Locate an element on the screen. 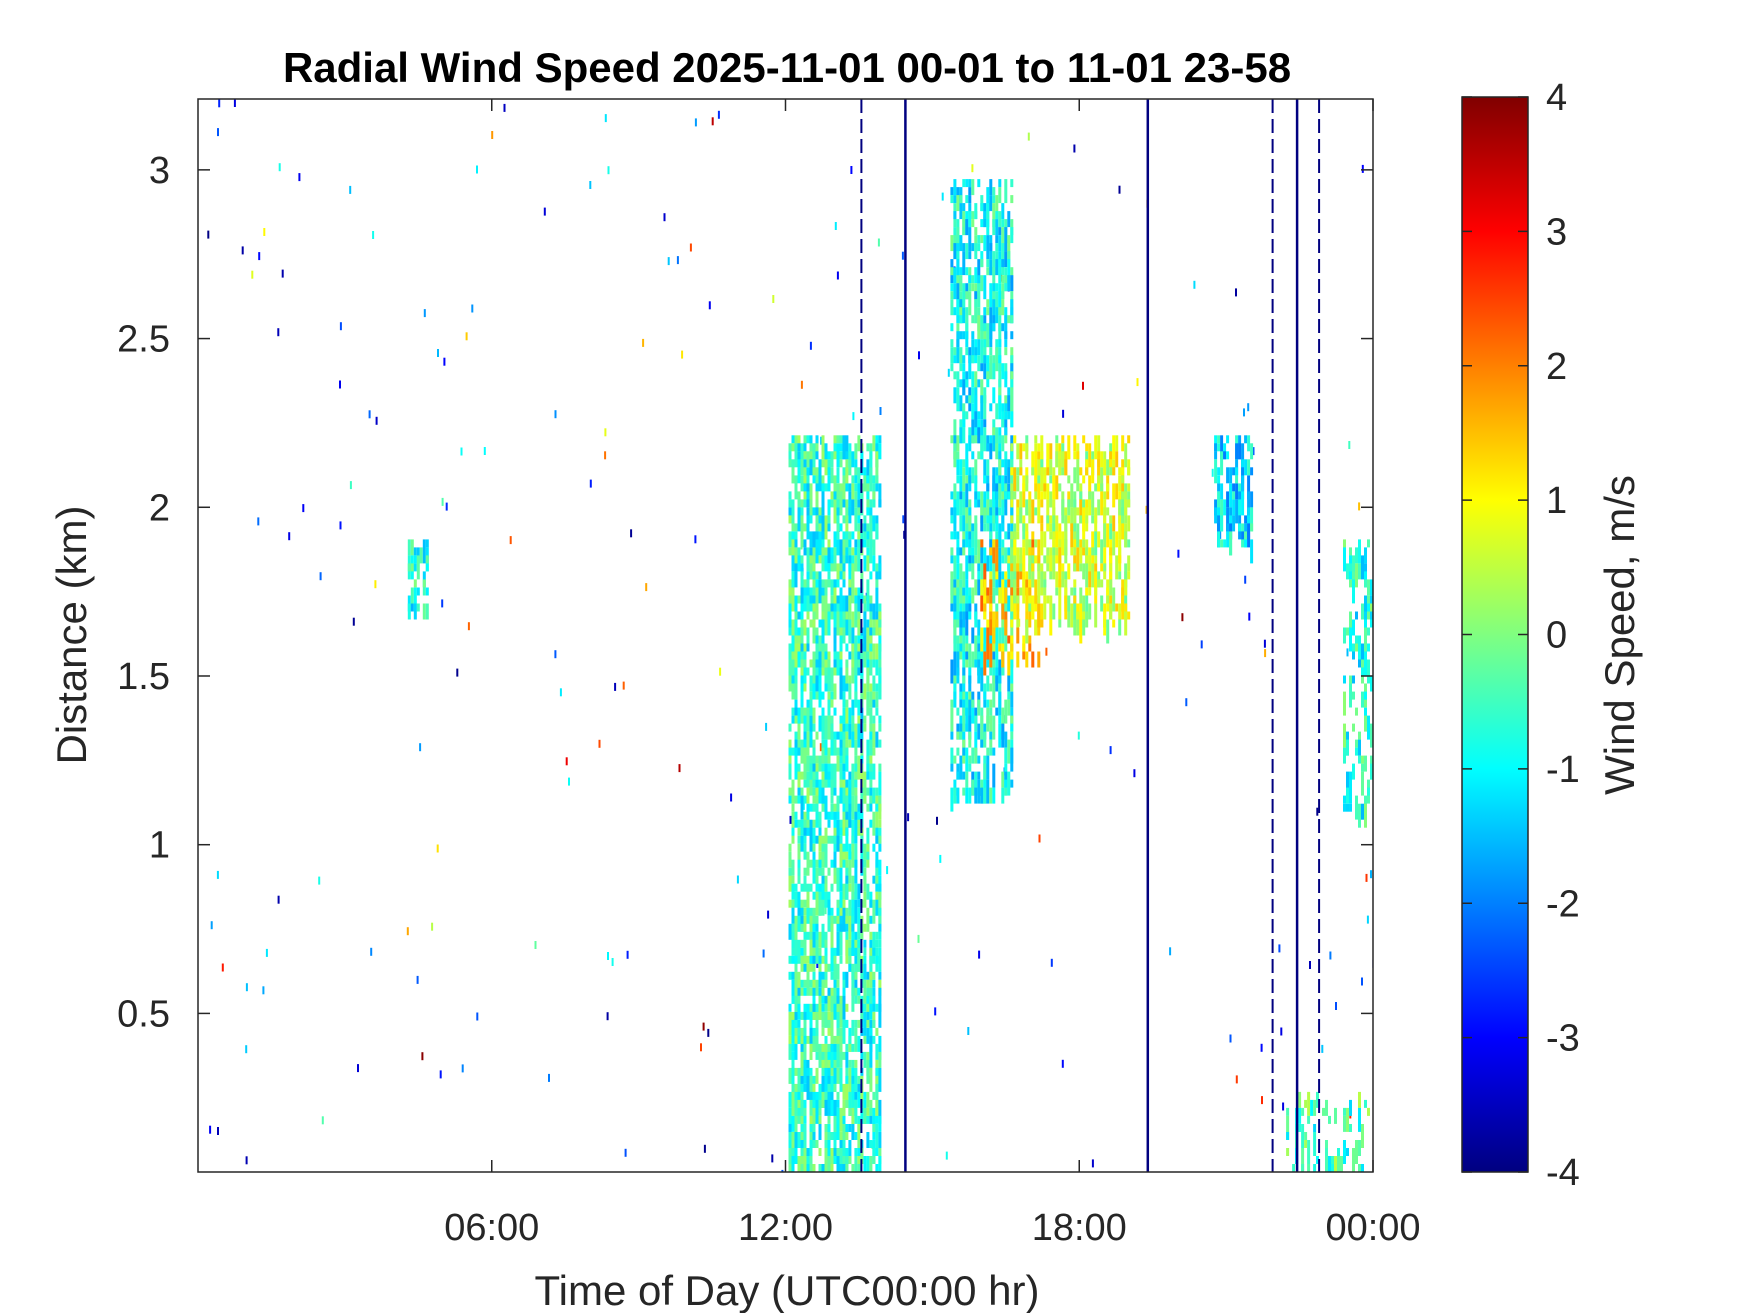 This screenshot has height=1313, width=1750. rising-layer-warm-core-cell is located at coordinates (1027, 587).